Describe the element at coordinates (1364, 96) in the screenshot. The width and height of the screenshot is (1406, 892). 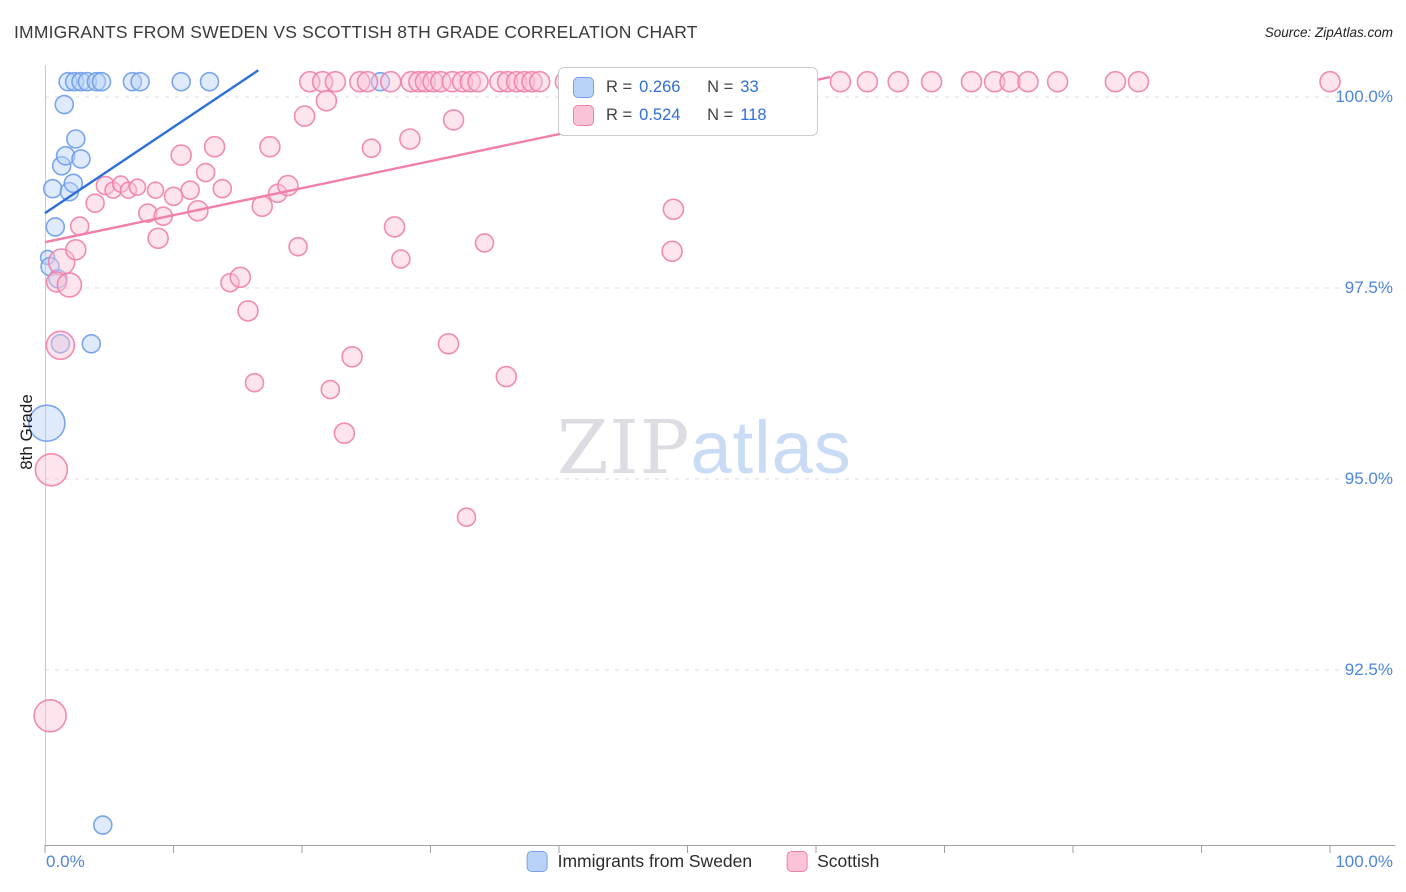
I see `y-axis-tick-label: 100.0%` at that location.